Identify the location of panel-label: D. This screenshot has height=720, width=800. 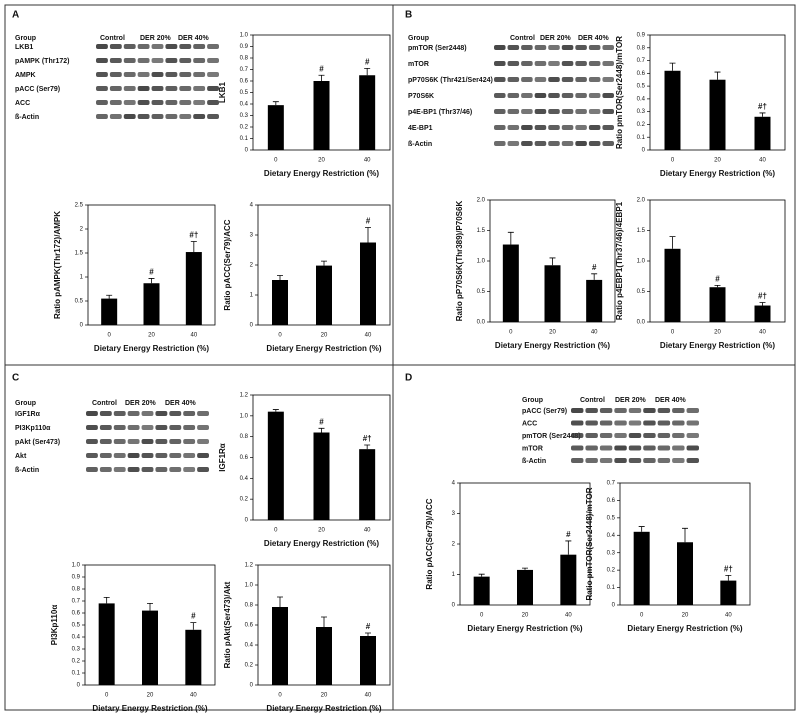
(408, 378).